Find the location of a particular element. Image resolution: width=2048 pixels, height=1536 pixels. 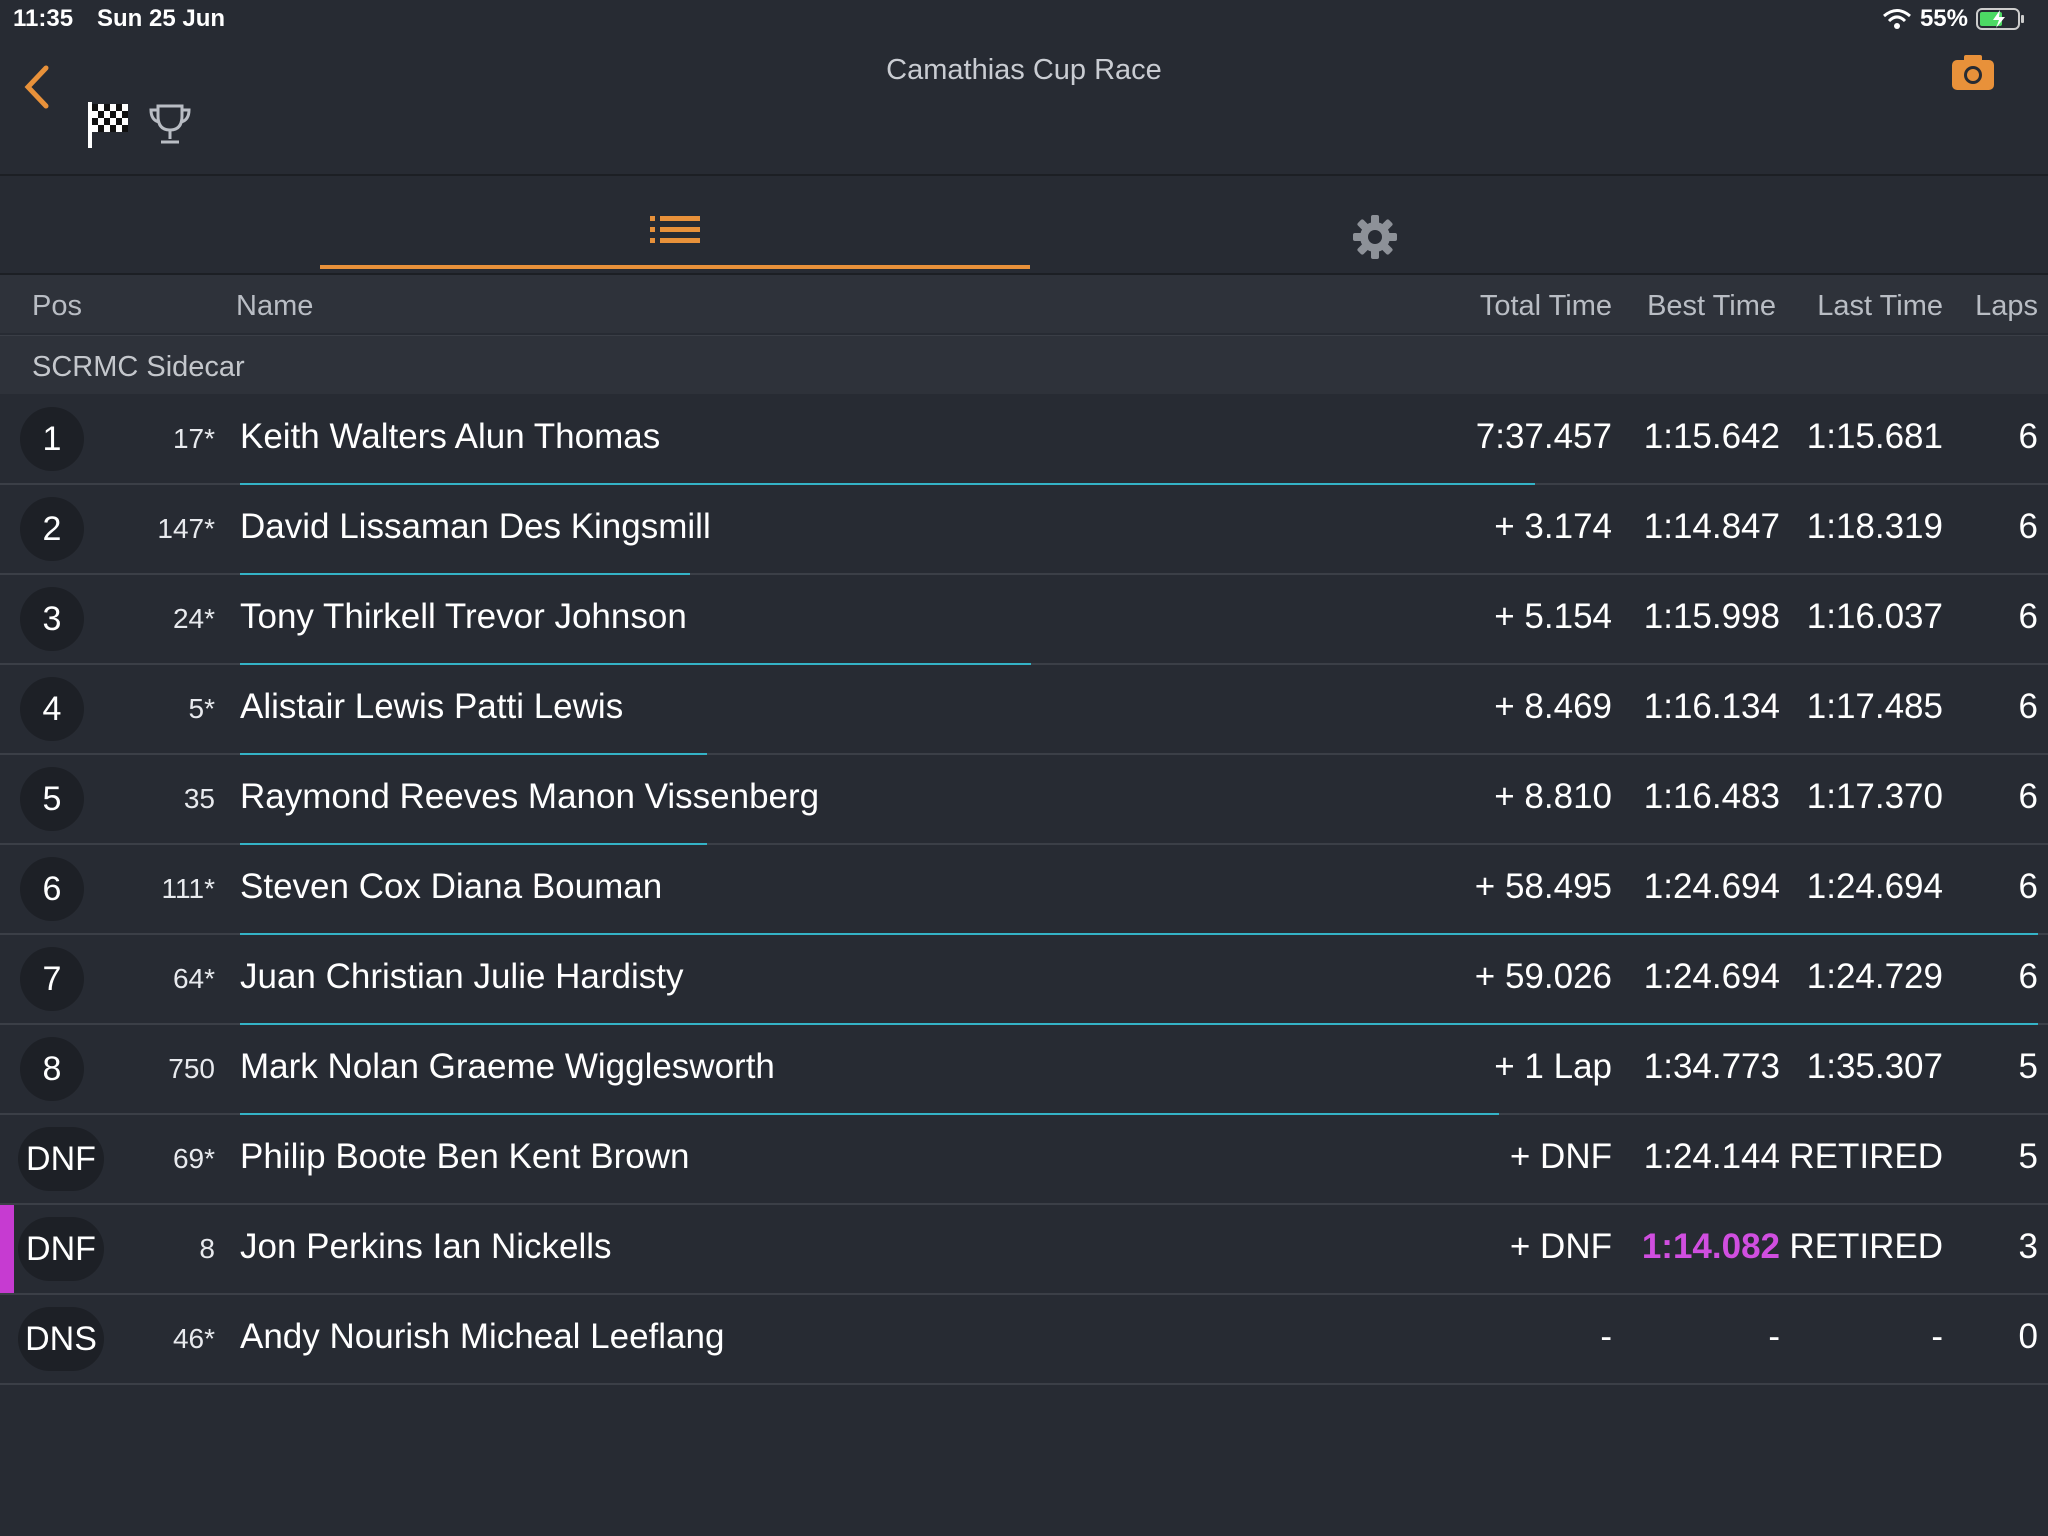

back-button is located at coordinates (38, 87).